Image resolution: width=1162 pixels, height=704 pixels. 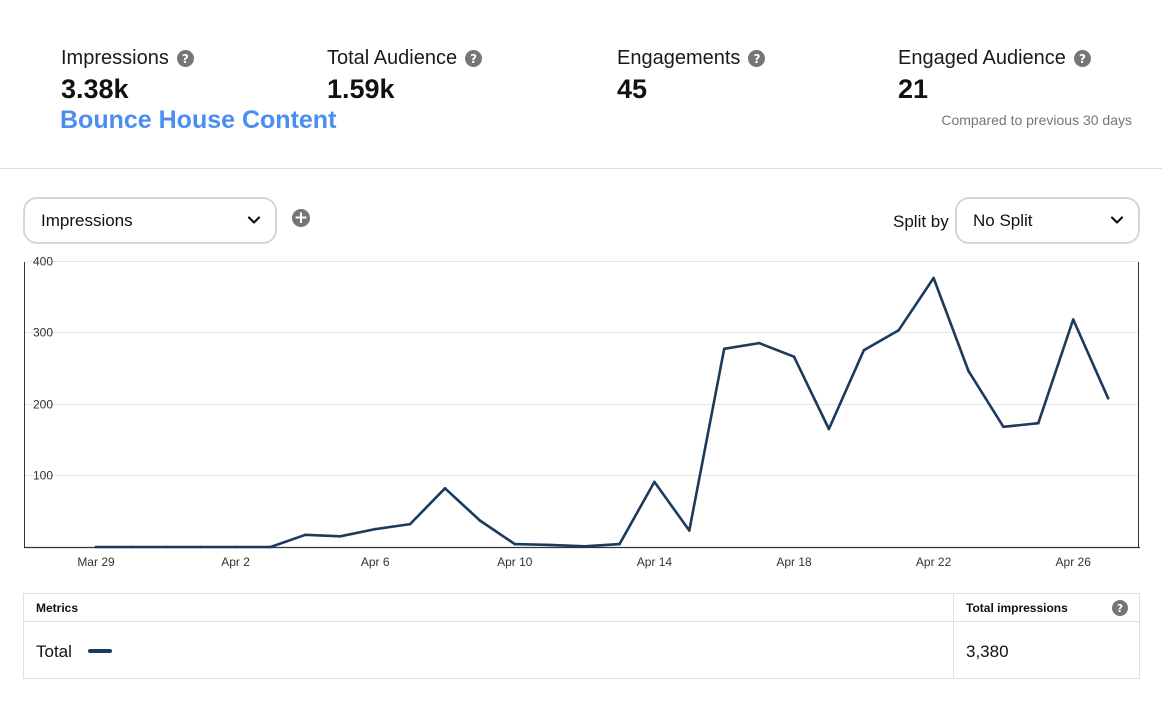 I want to click on series-legend-swatch, so click(x=100, y=651).